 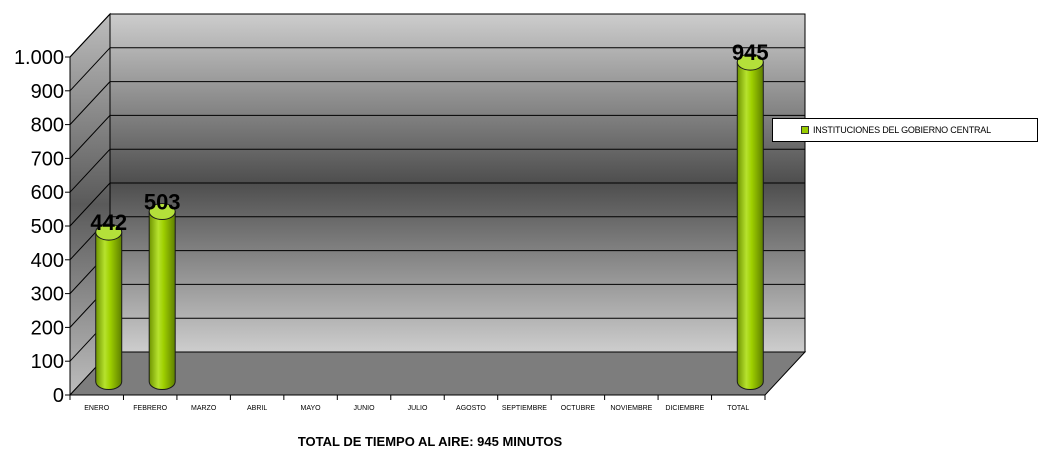 I want to click on y-tick-label: 0, so click(x=58, y=396).